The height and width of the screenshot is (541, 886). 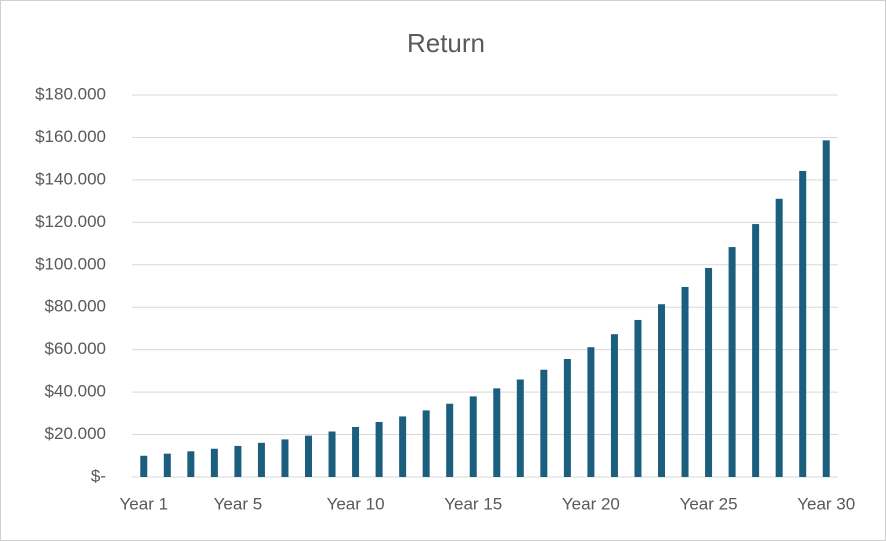 I want to click on y-tick-label: $60.000, so click(x=75, y=348).